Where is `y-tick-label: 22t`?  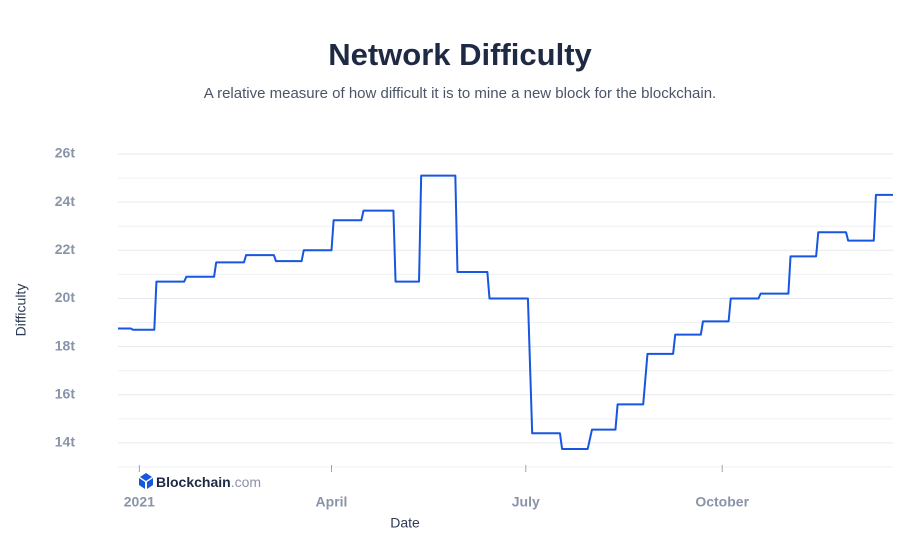
y-tick-label: 22t is located at coordinates (65, 249).